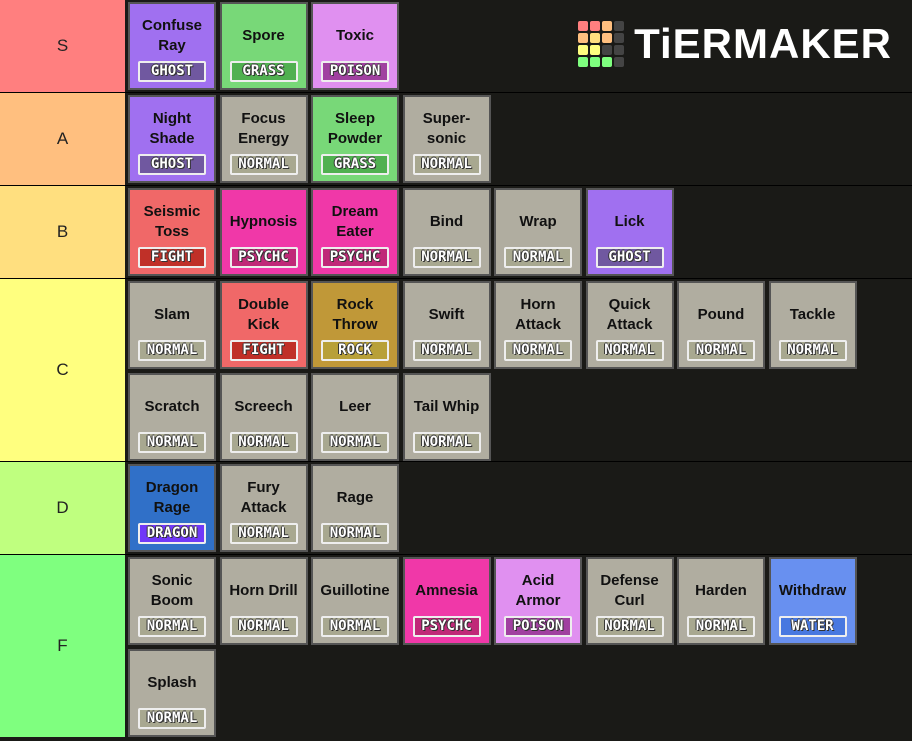 This screenshot has width=912, height=741. What do you see at coordinates (263, 601) in the screenshot?
I see `move-card: Horn Drill NORMAL` at bounding box center [263, 601].